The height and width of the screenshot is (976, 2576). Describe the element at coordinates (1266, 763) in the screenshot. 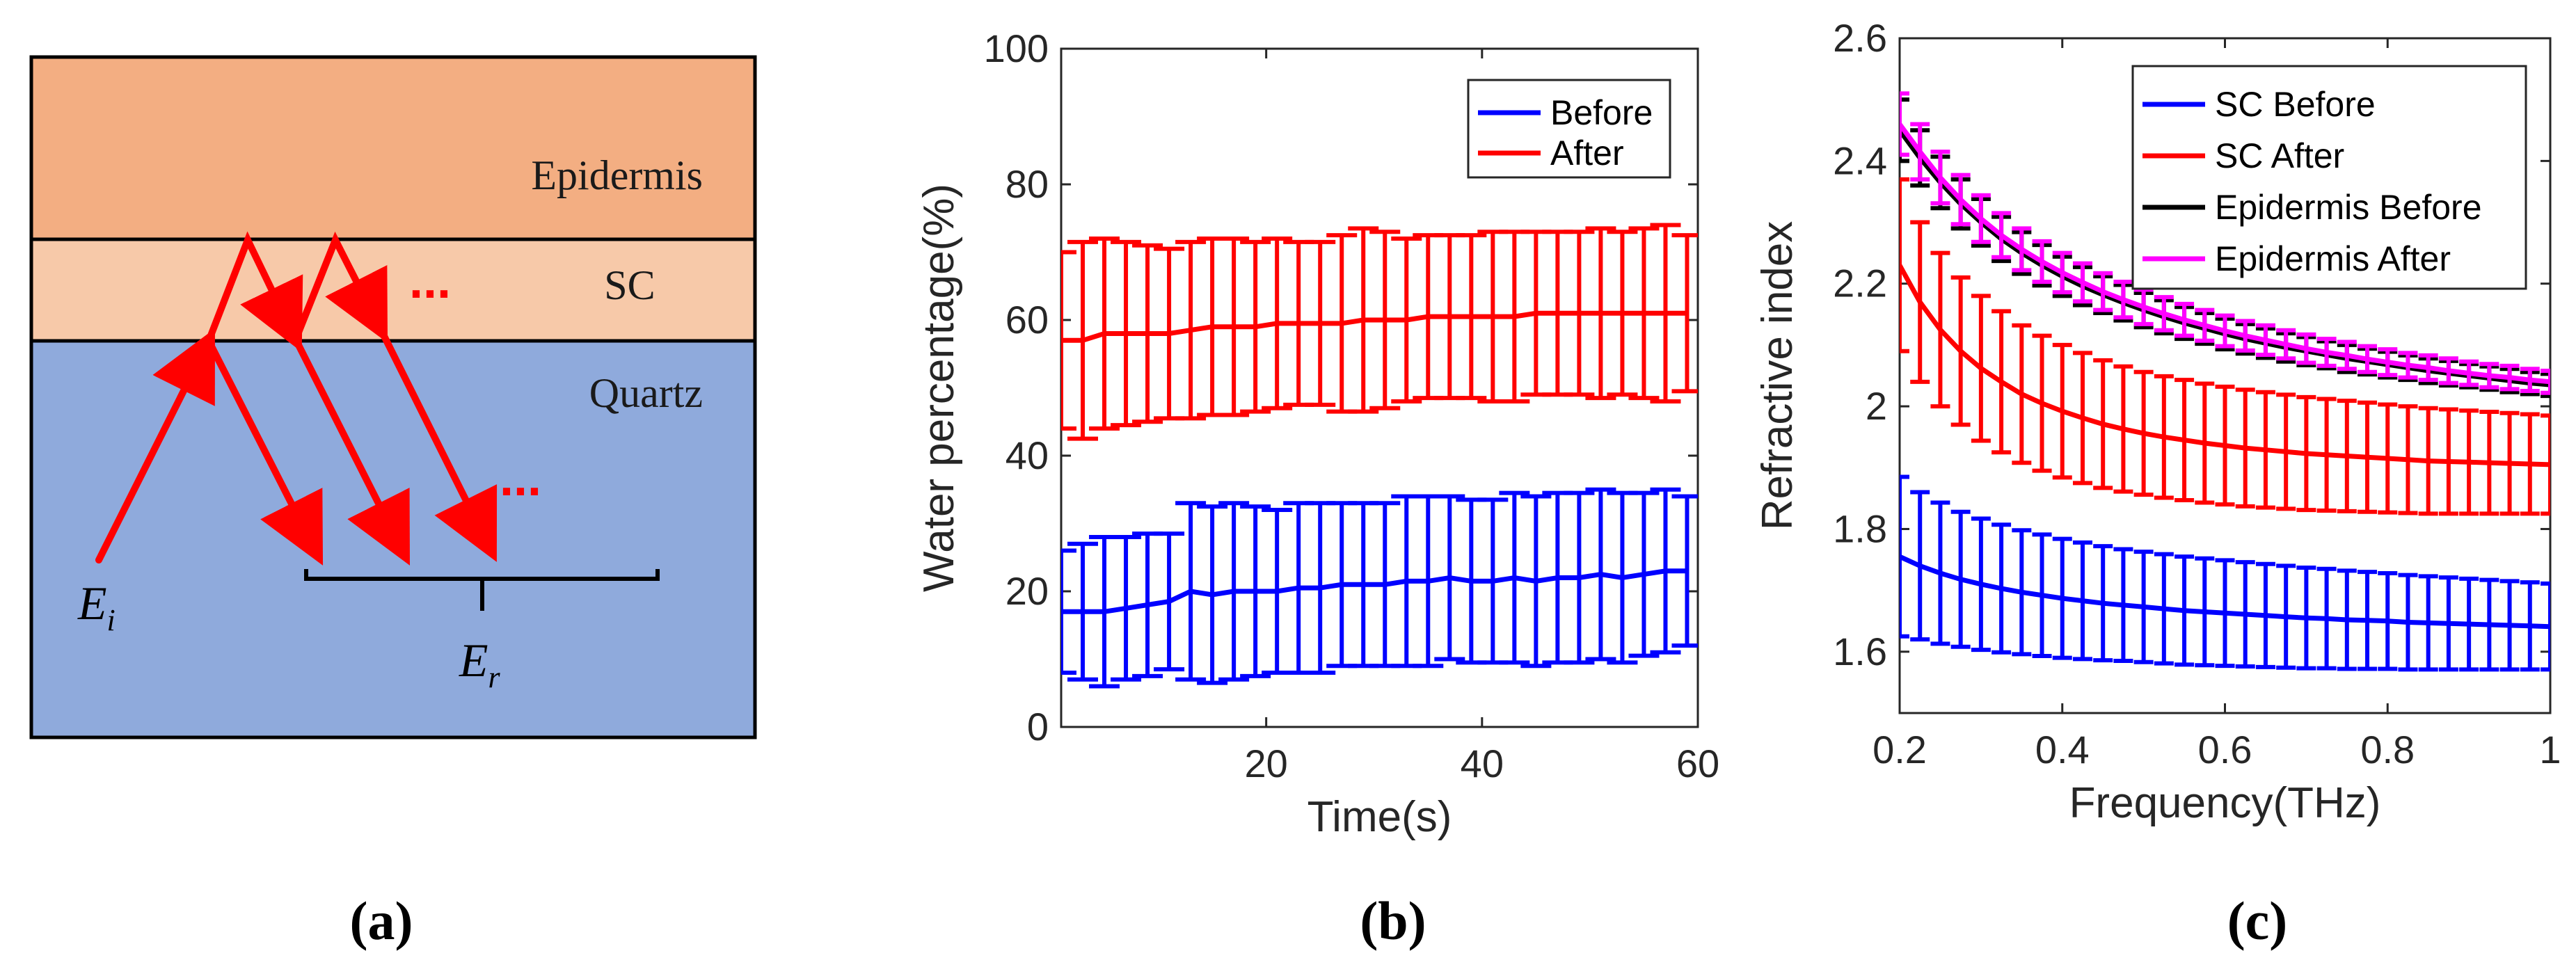

I see `x-tick-label: 20` at that location.